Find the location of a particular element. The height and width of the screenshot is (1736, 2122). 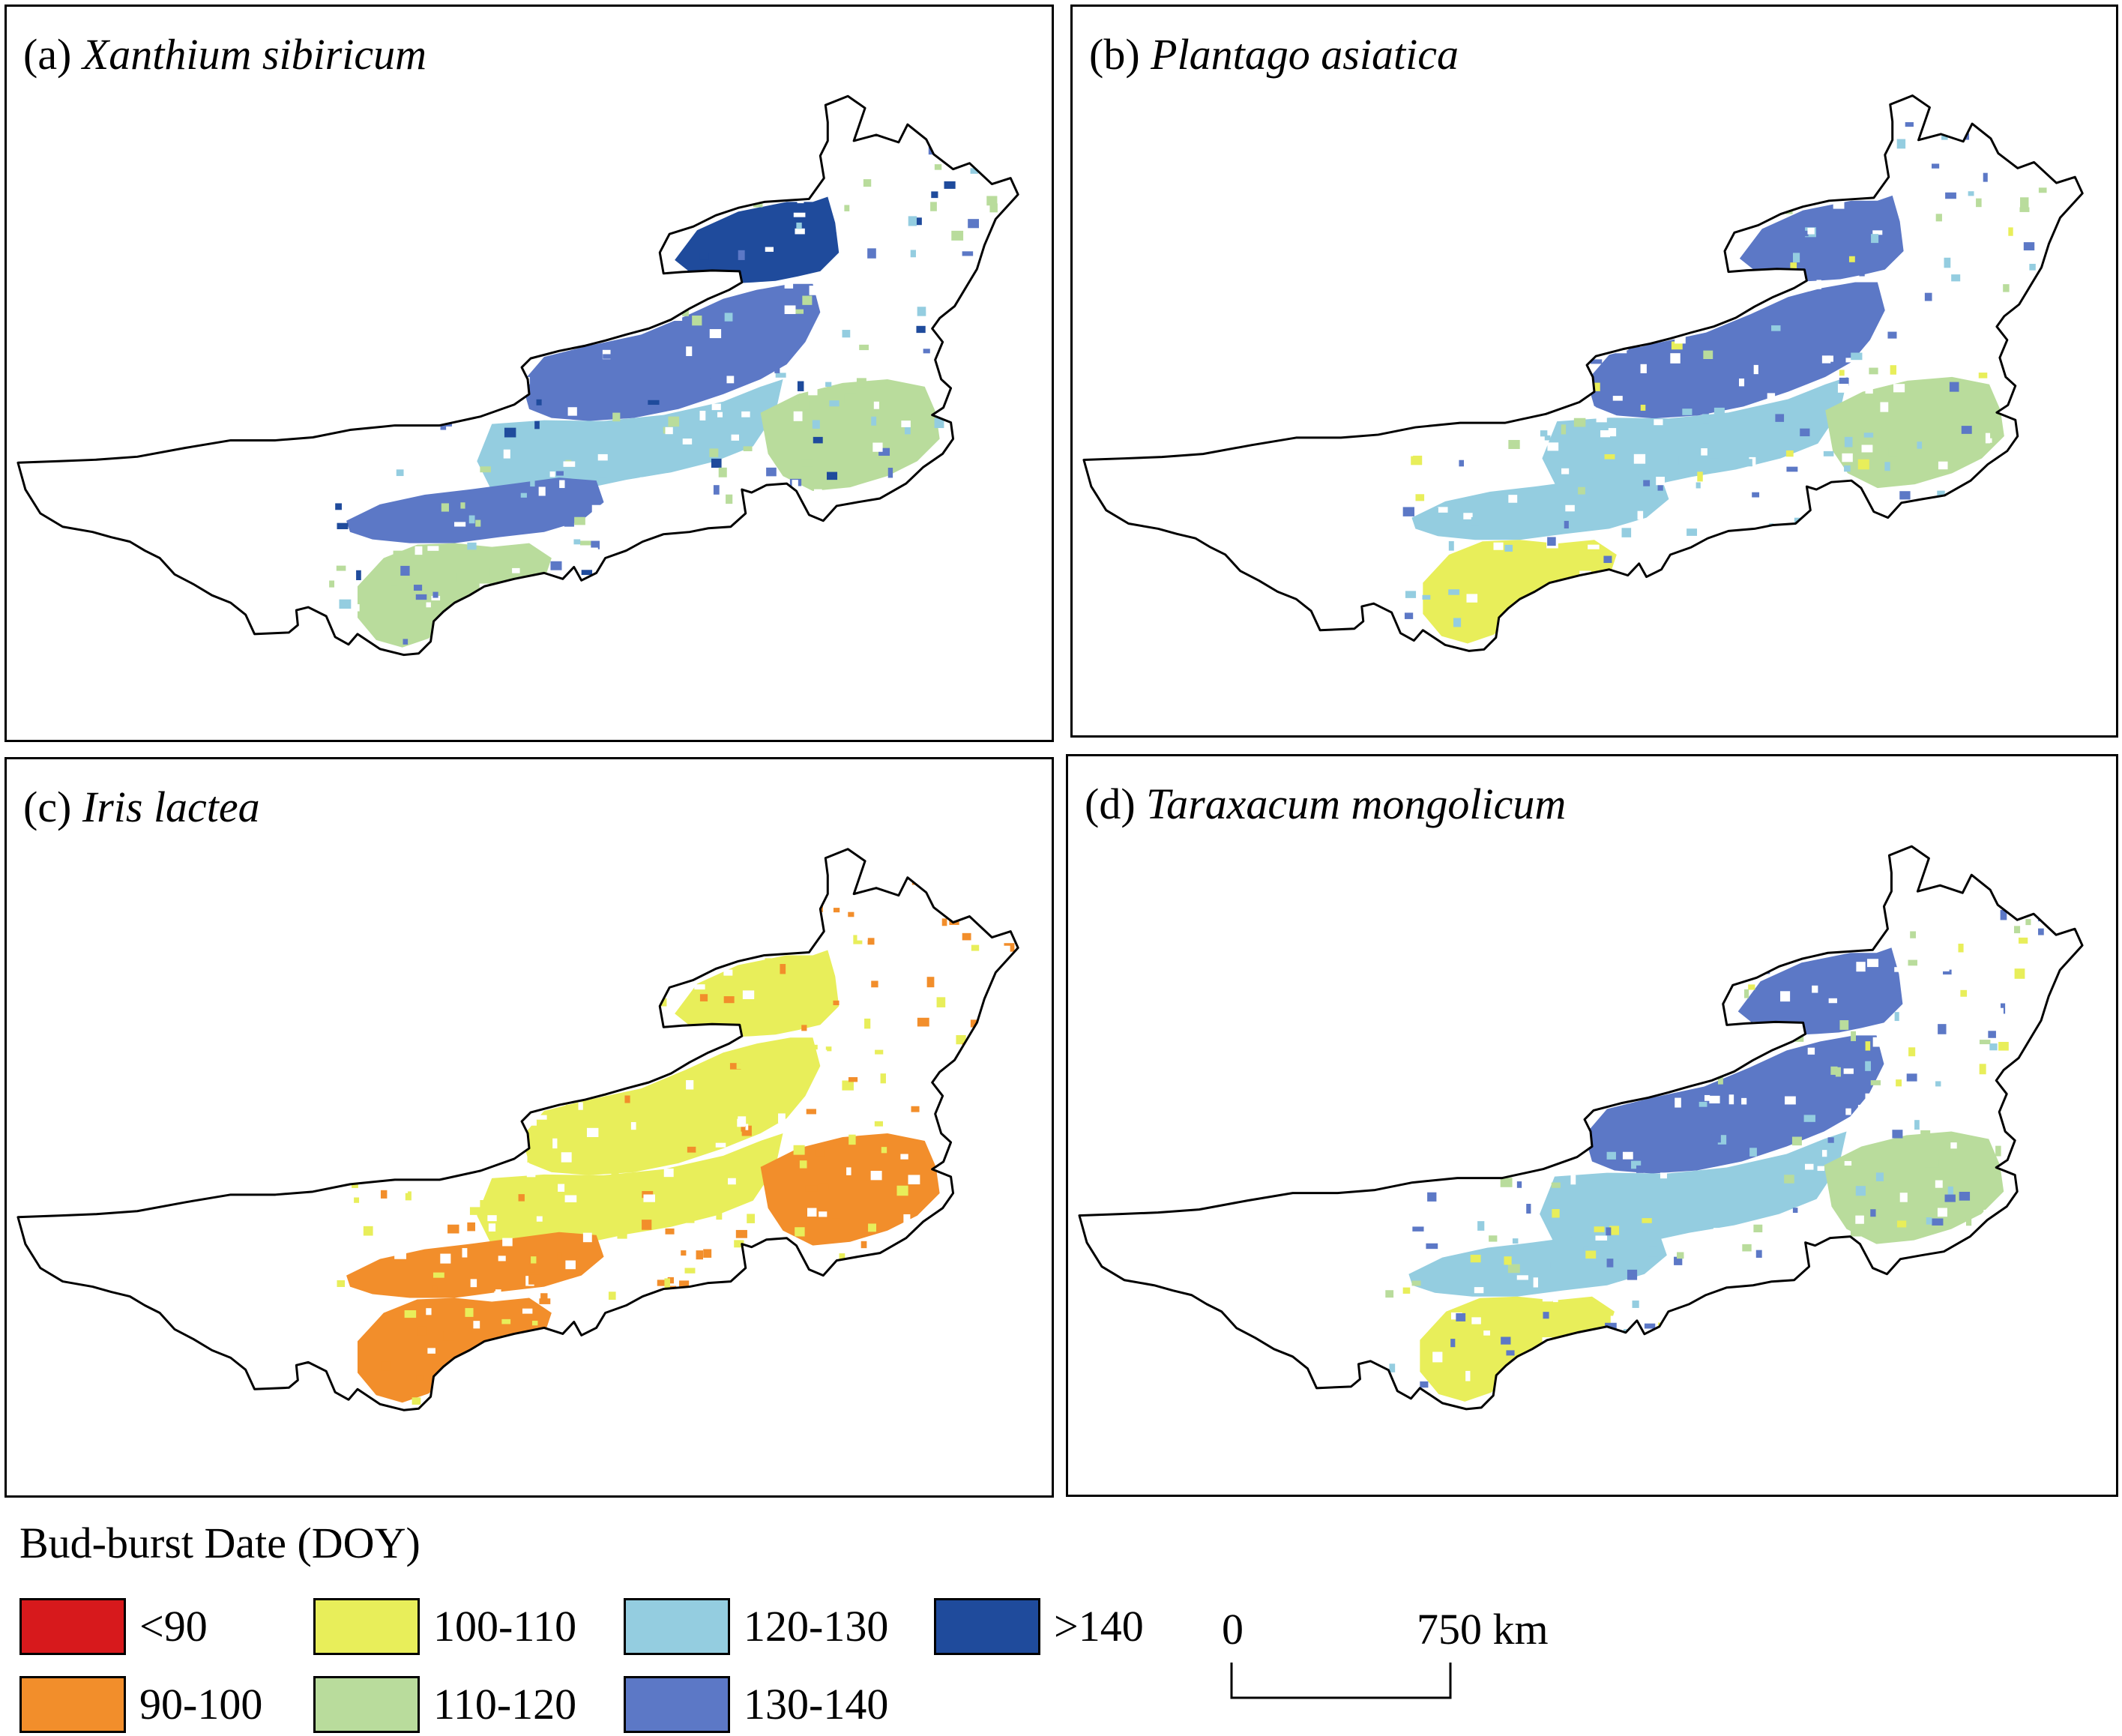

scale-bar-max-label: 750 km is located at coordinates (1483, 1630).